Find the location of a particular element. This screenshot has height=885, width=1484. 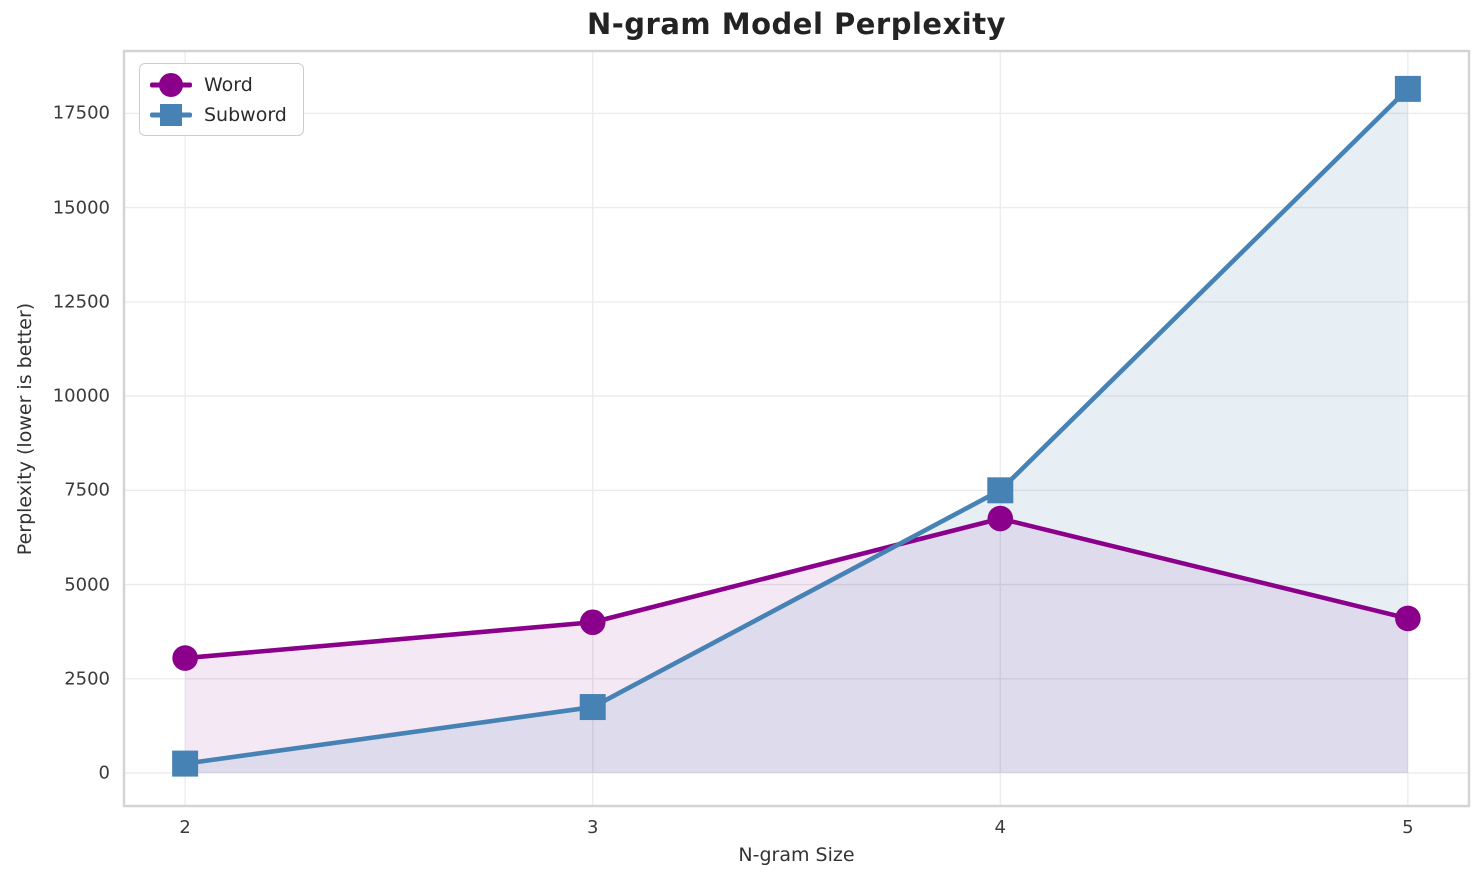

word-circle-icon is located at coordinates (171, 84).